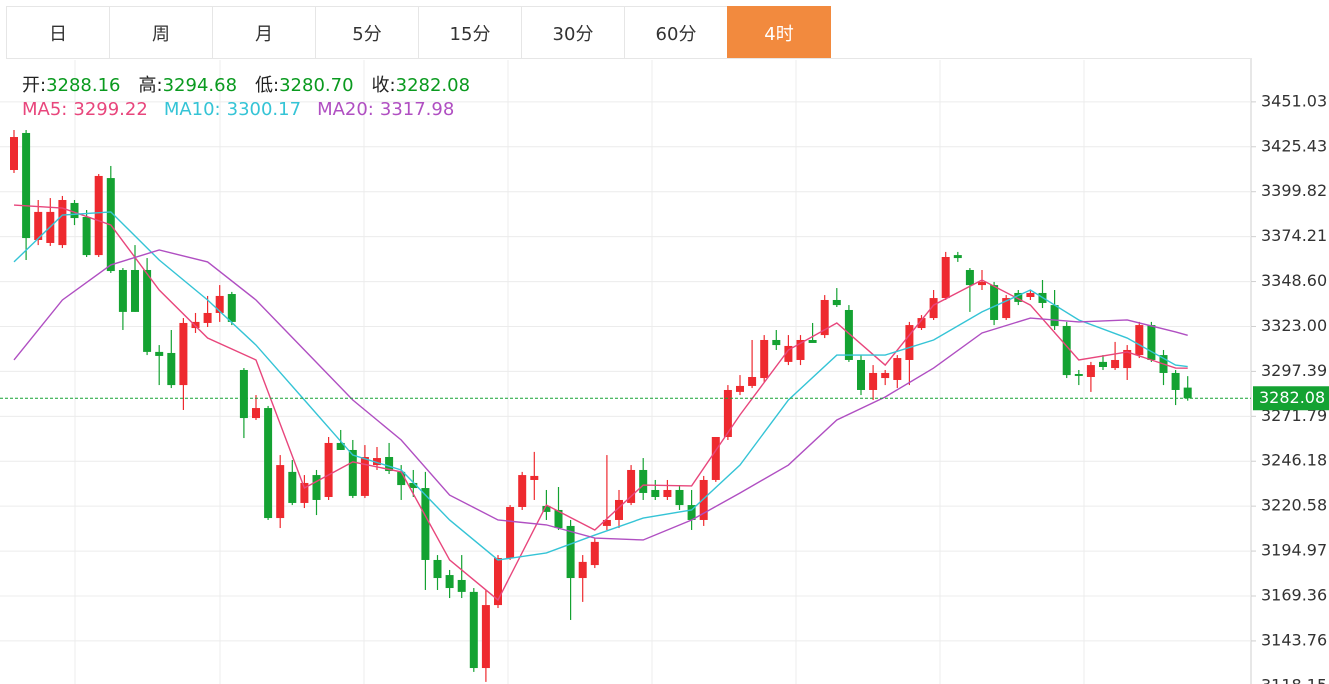 The height and width of the screenshot is (684, 1329). What do you see at coordinates (1294, 100) in the screenshot?
I see `y-tick-label: 3451.03` at bounding box center [1294, 100].